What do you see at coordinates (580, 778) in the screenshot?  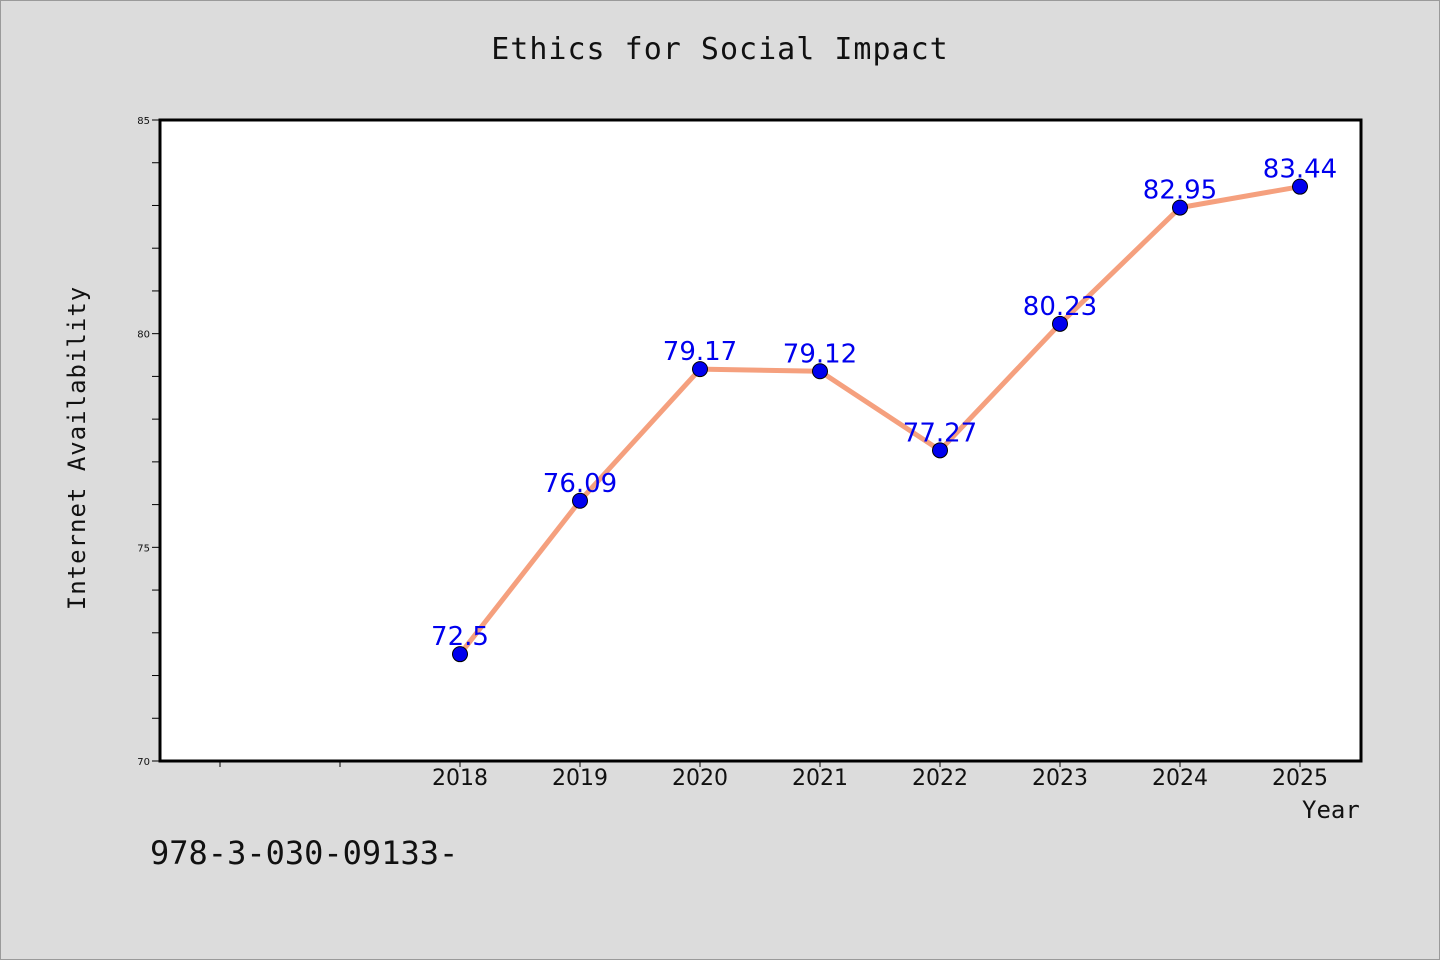 I see `x-tick-label: 2019` at bounding box center [580, 778].